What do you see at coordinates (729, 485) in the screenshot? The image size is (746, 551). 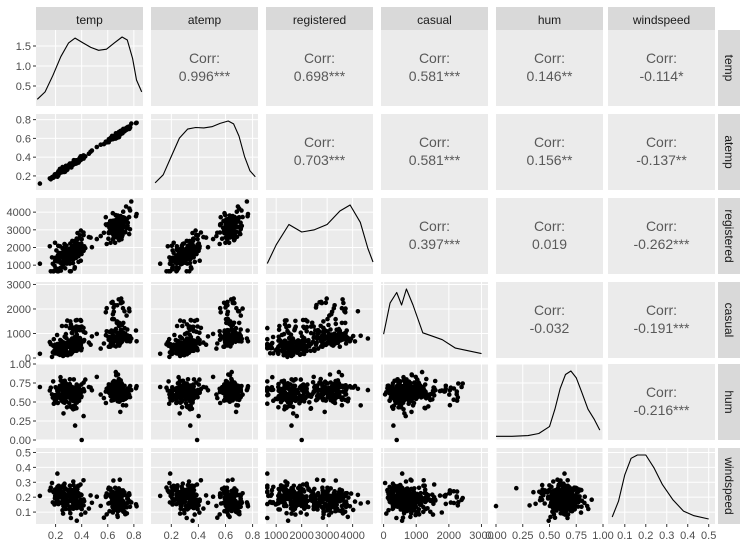 I see `row-strip-label-windspeed: windspeed` at bounding box center [729, 485].